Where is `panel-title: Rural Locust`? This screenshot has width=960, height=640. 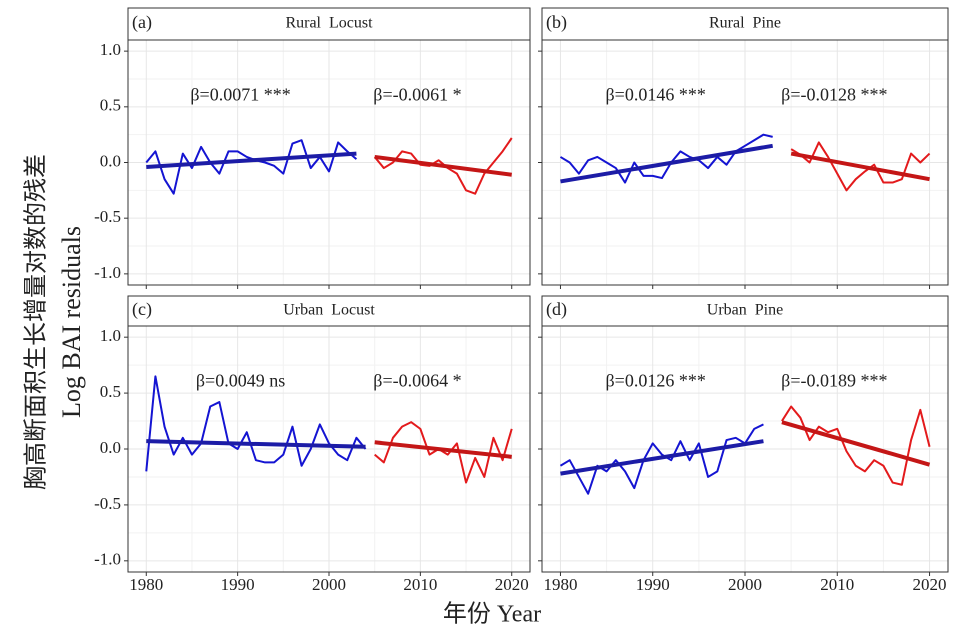
panel-title: Rural Locust is located at coordinates (329, 23).